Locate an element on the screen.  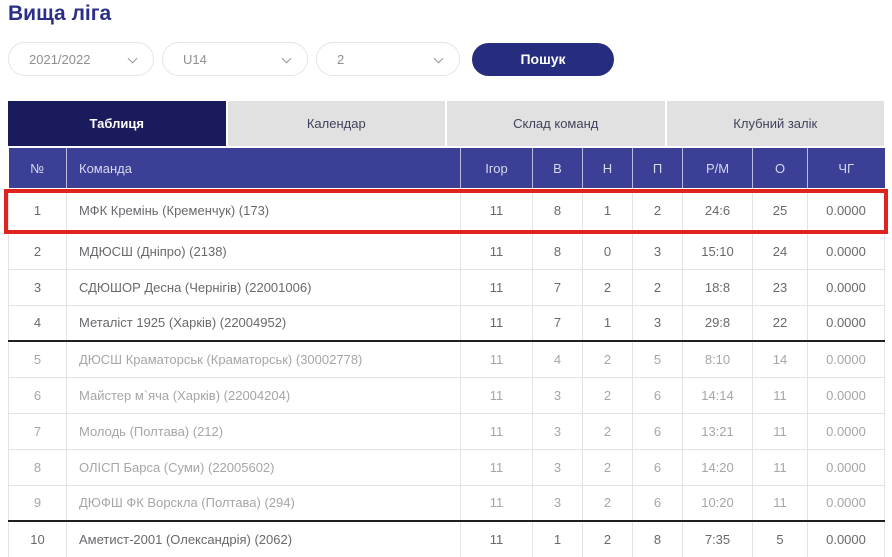
goals-cell: 18:8 is located at coordinates (717, 287).